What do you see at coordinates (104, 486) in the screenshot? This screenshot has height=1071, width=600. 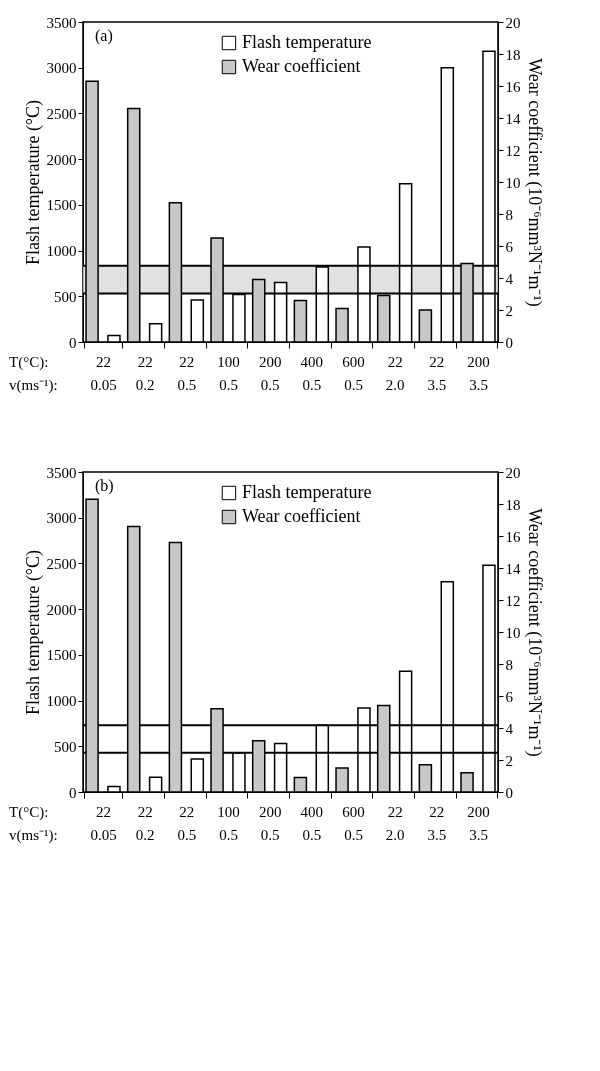 I see `chart-title: (b)` at bounding box center [104, 486].